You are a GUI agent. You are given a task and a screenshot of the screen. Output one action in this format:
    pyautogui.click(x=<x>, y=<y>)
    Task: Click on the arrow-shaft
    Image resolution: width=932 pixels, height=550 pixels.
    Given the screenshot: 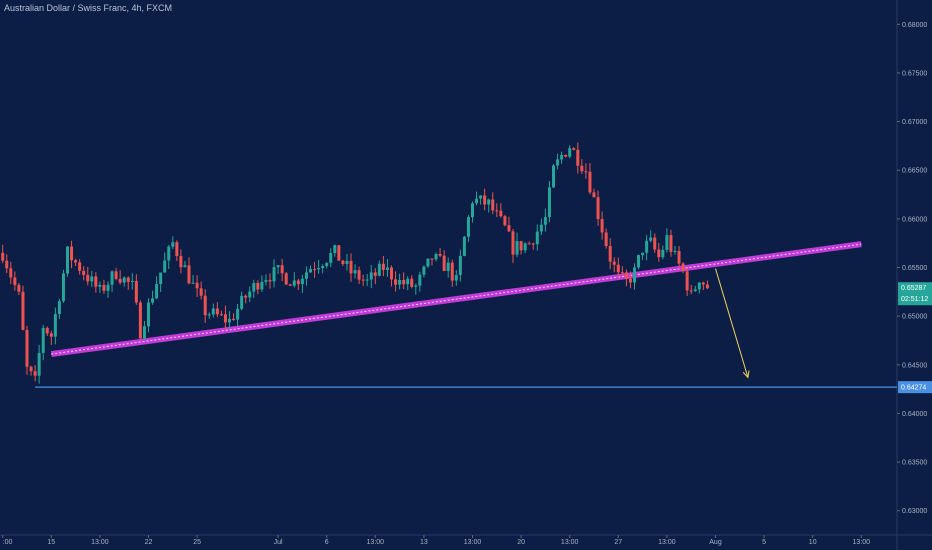 What is the action you would take?
    pyautogui.click(x=732, y=323)
    